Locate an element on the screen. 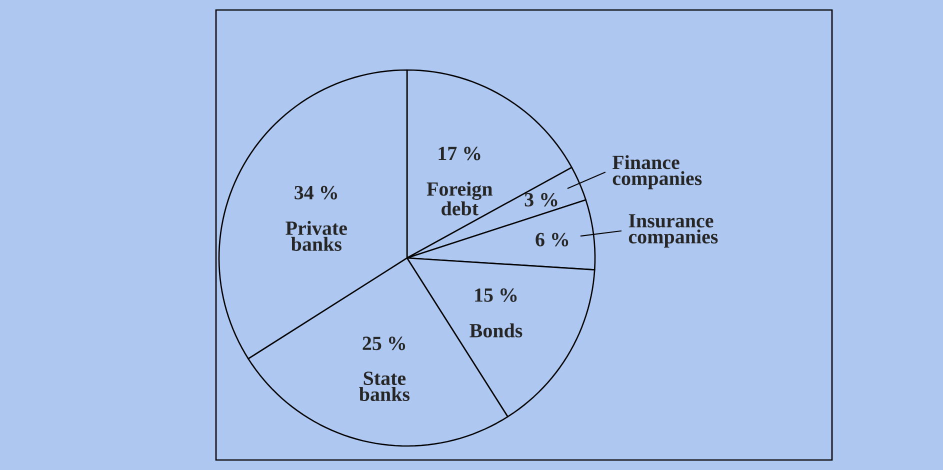 The image size is (943, 470). slice-label: State banks is located at coordinates (384, 387).